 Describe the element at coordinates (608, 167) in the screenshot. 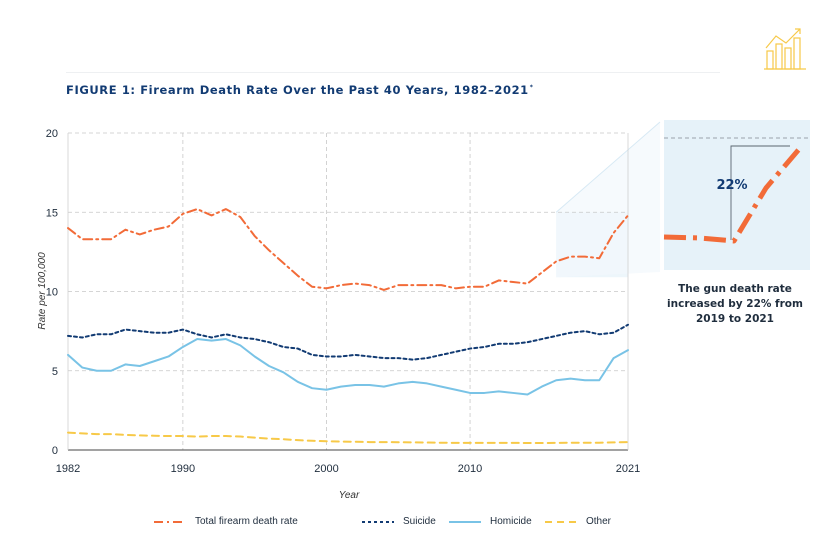

I see `zoom-connector-line` at that location.